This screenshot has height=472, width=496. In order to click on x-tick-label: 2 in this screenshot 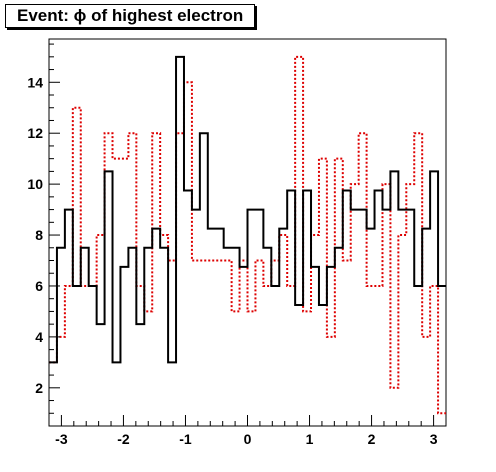, I will do `click(372, 439)`.